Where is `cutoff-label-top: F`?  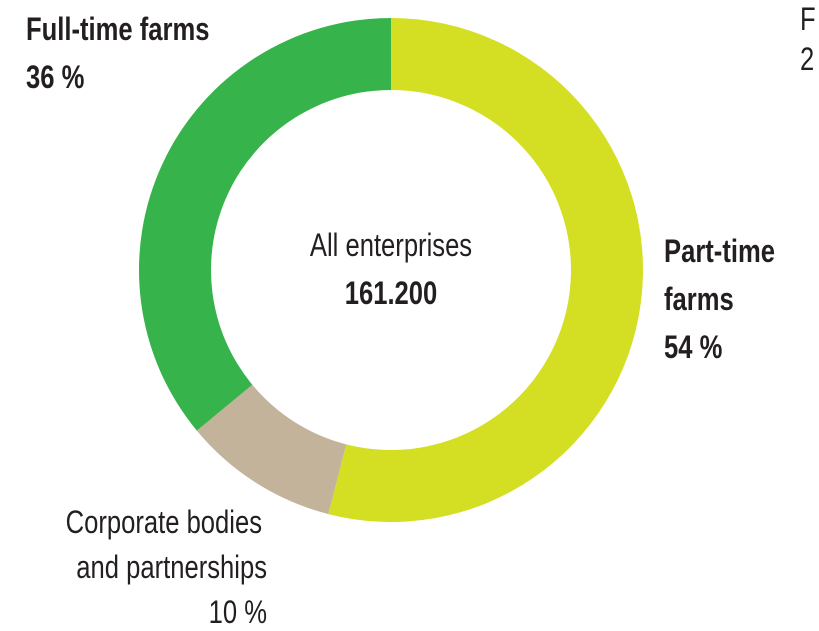
cutoff-label-top: F is located at coordinates (808, 19).